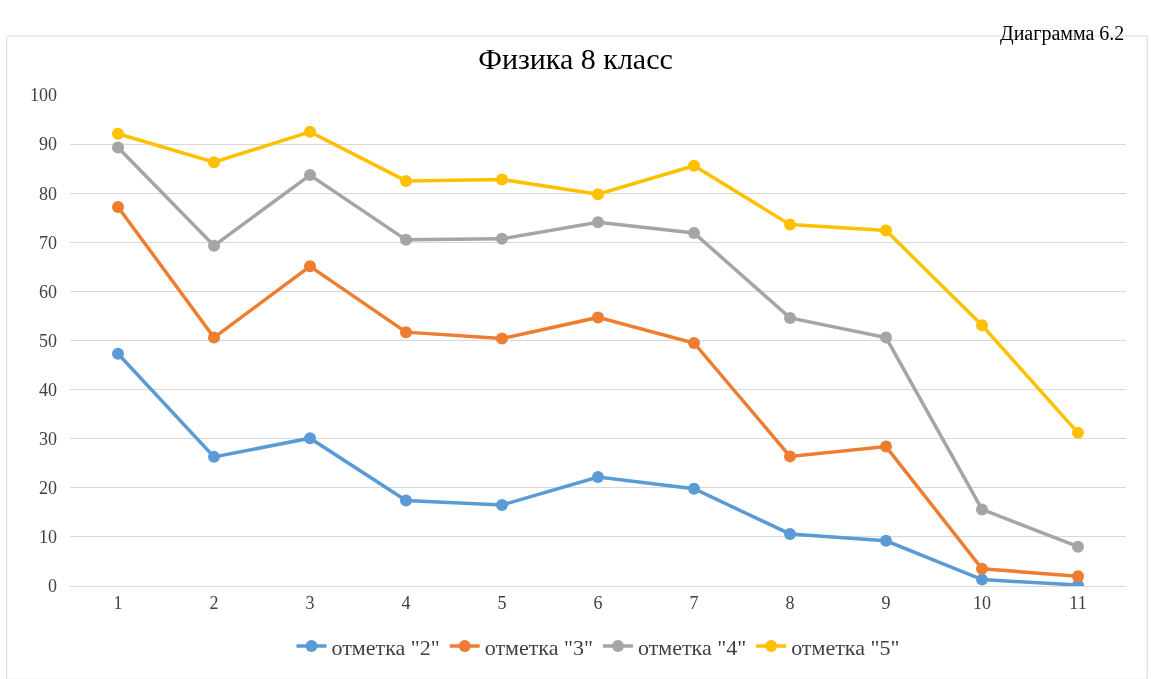 The height and width of the screenshot is (679, 1151). I want to click on y-tick-label: 60, so click(48, 291).